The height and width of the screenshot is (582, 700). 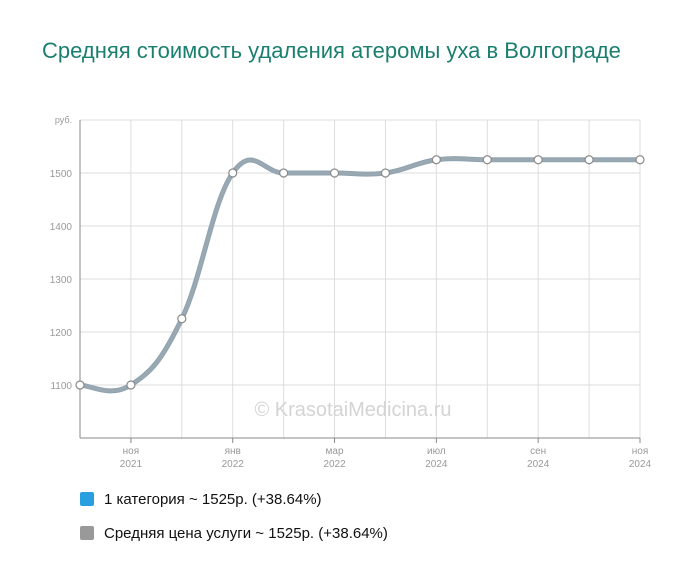 I want to click on legend-swatch-average-price, so click(x=87, y=533).